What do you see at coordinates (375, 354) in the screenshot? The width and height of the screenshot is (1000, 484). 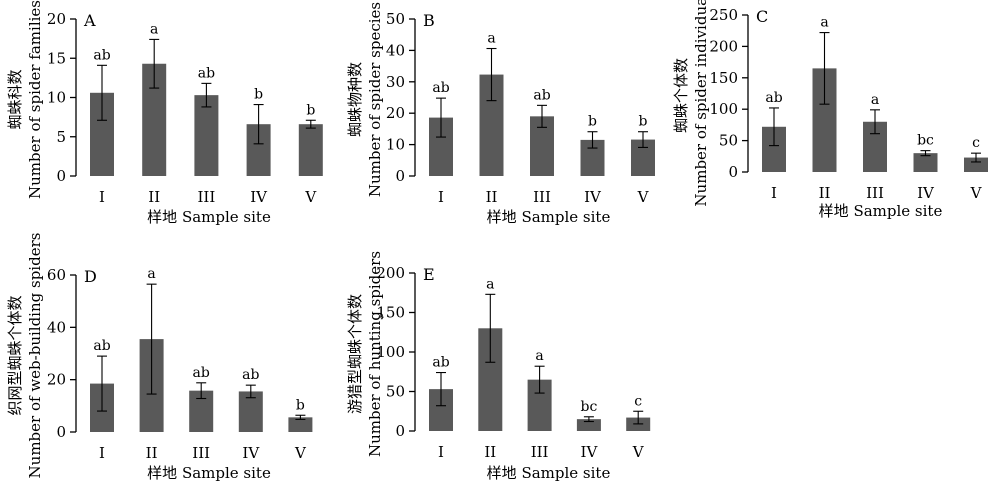 I see `y-axis-title-en: Number of hunting spiders` at bounding box center [375, 354].